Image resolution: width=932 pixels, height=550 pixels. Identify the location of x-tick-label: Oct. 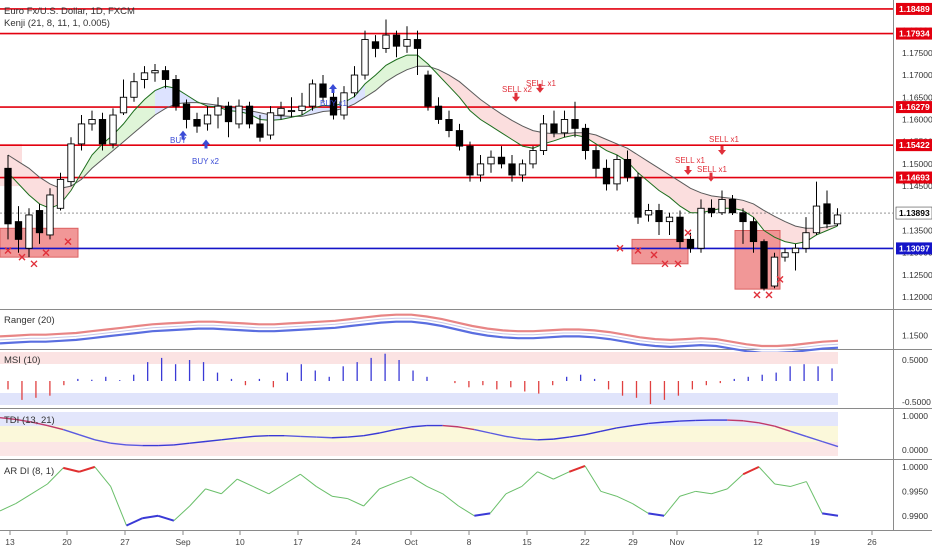
(411, 542).